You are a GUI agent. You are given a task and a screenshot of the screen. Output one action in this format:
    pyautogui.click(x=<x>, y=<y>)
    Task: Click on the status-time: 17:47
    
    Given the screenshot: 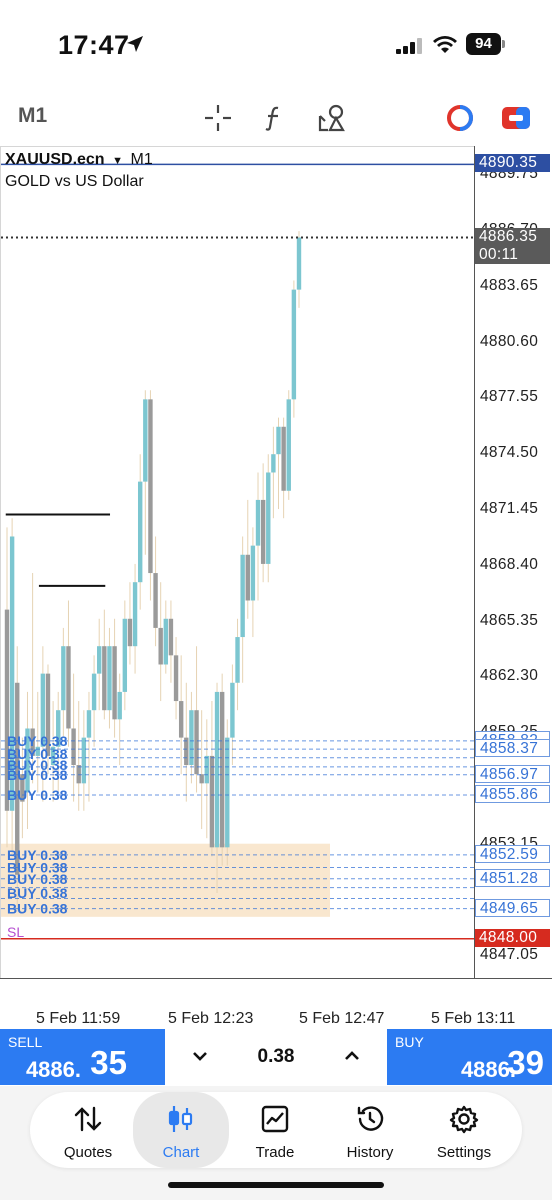 What is the action you would take?
    pyautogui.click(x=94, y=45)
    